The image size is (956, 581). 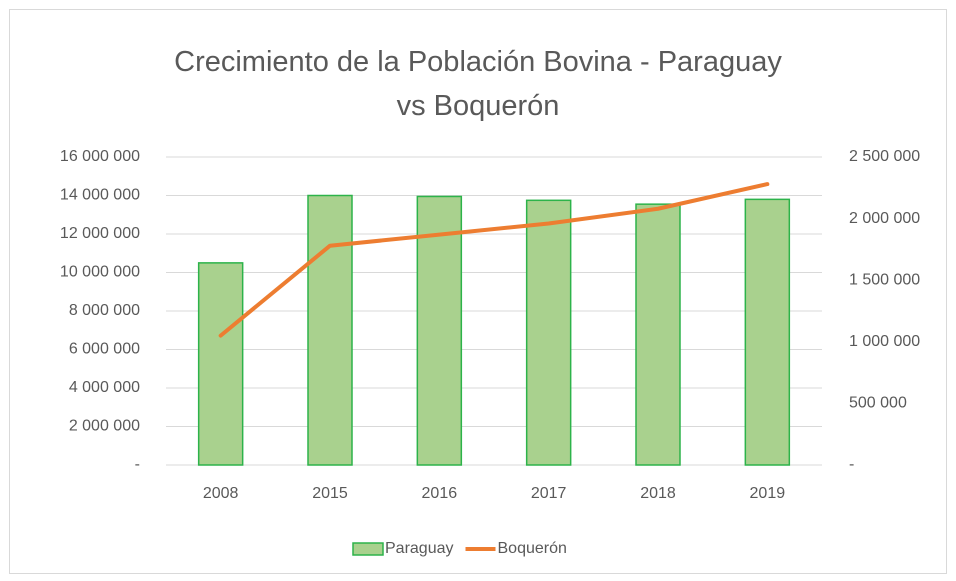 I want to click on y-tick-label: 4 000 000, so click(x=104, y=387).